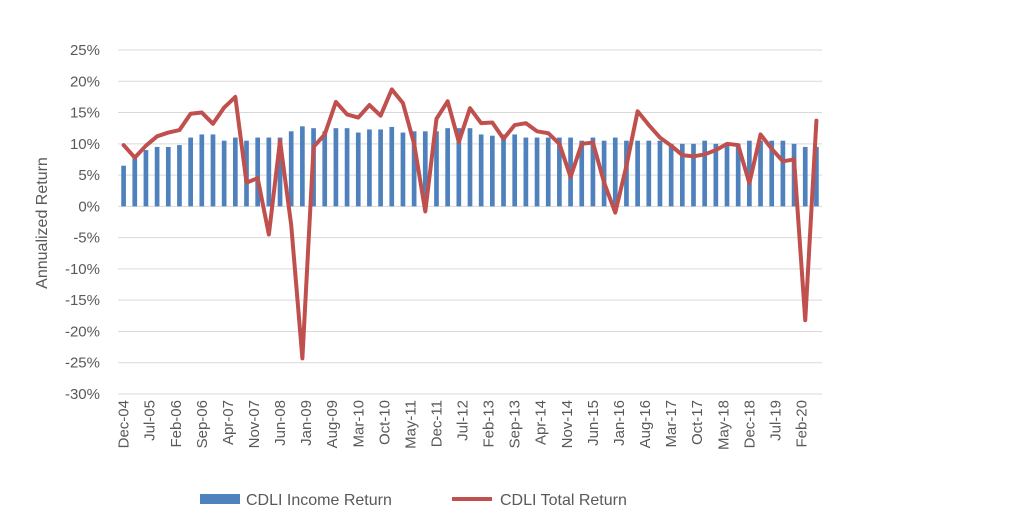  I want to click on income-return-bars, so click(470, 166).